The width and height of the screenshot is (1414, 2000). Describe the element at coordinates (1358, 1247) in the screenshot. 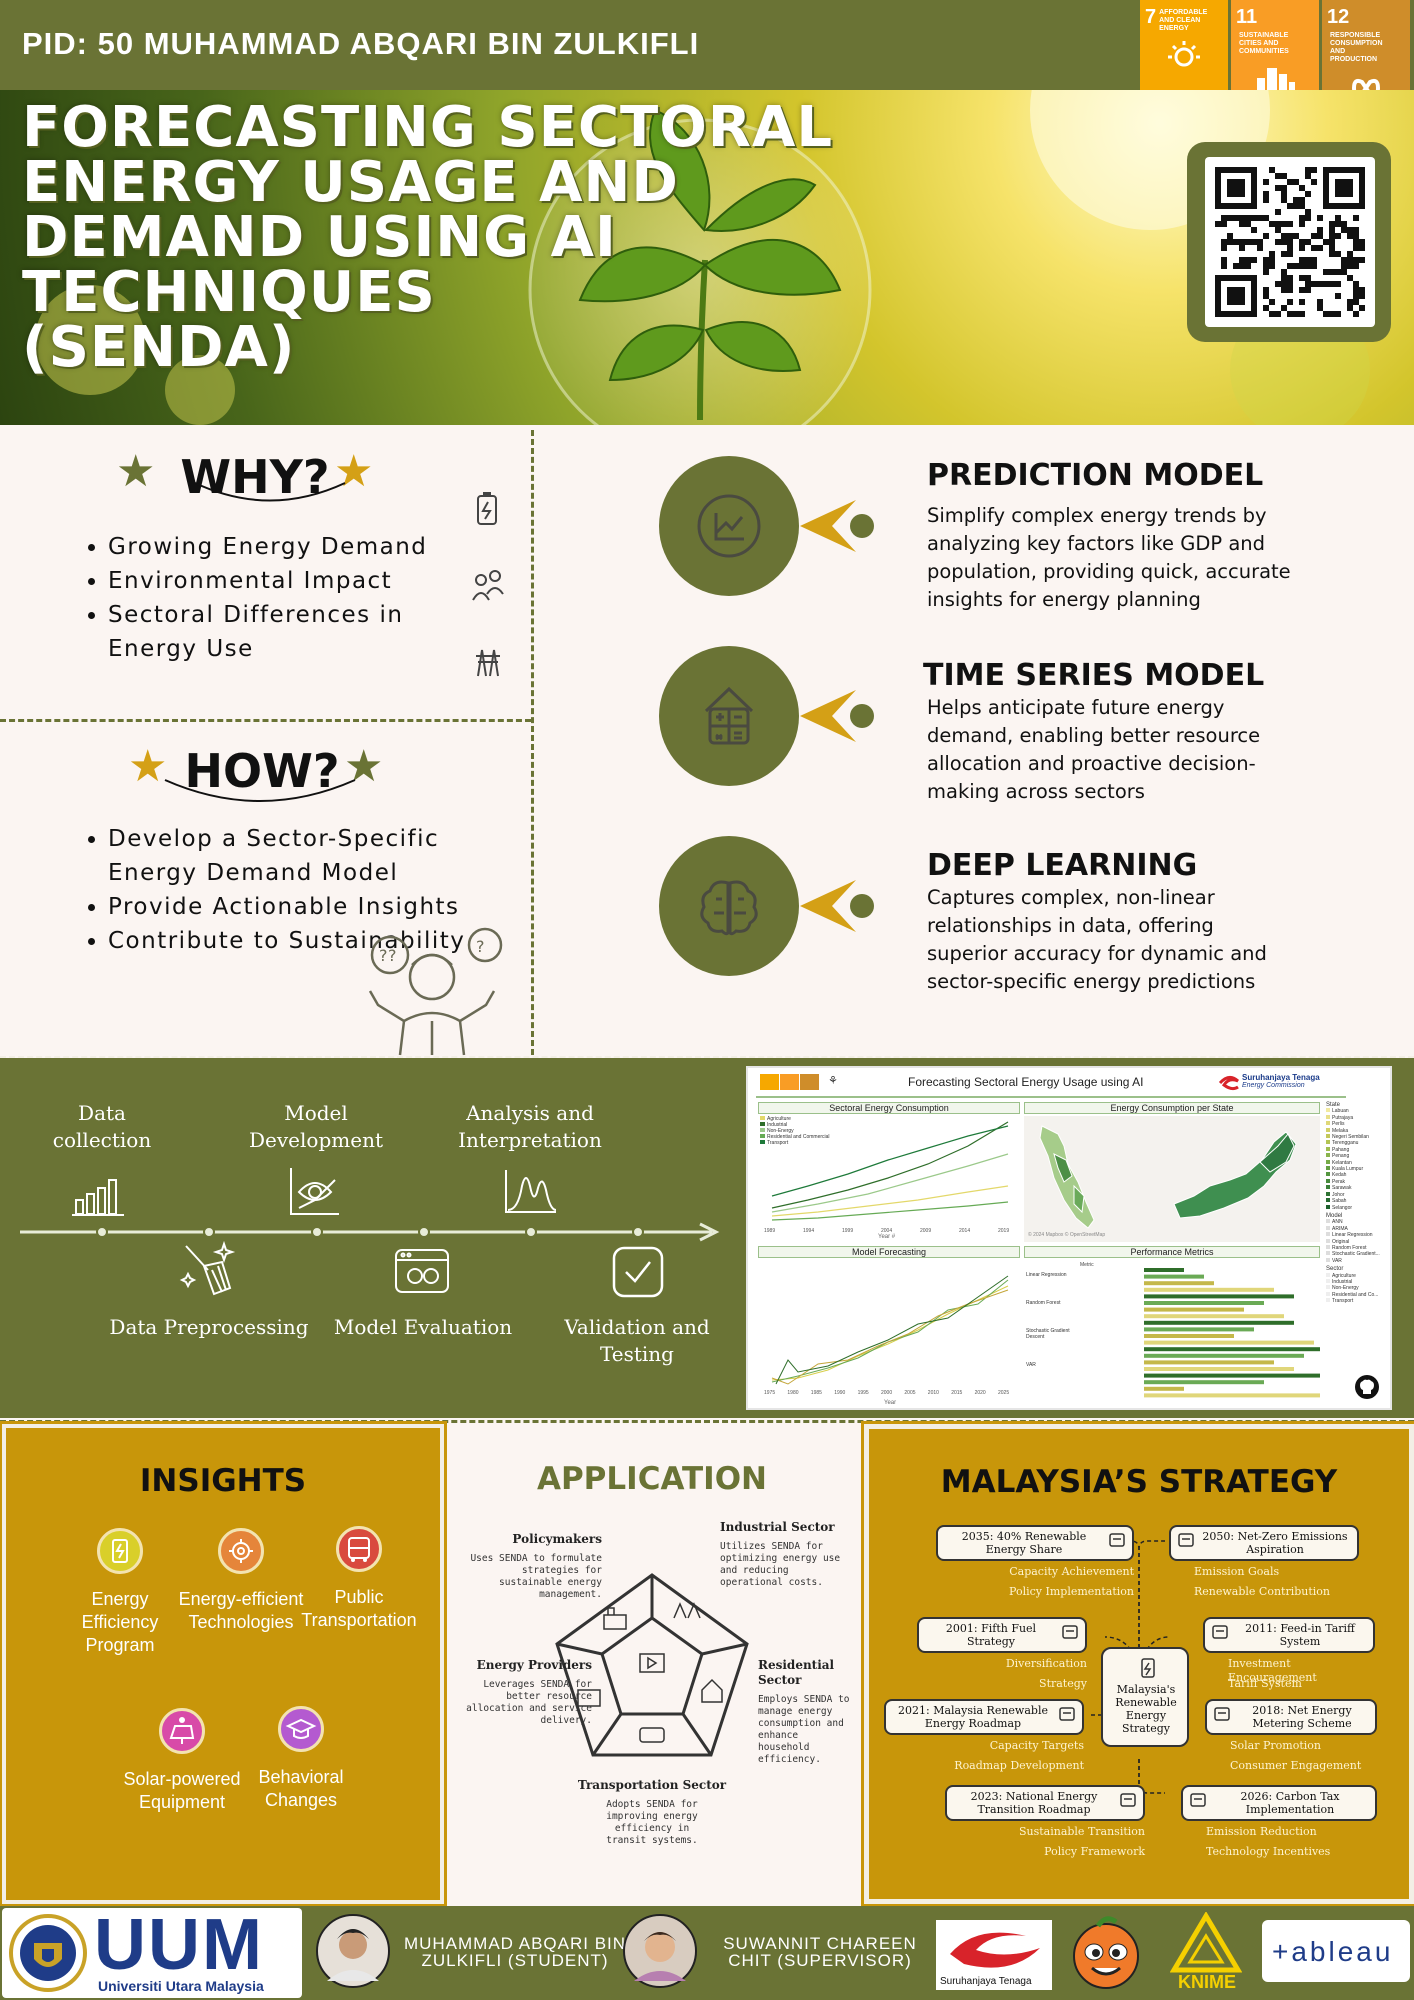

I see `filter-item: Random Forest` at that location.